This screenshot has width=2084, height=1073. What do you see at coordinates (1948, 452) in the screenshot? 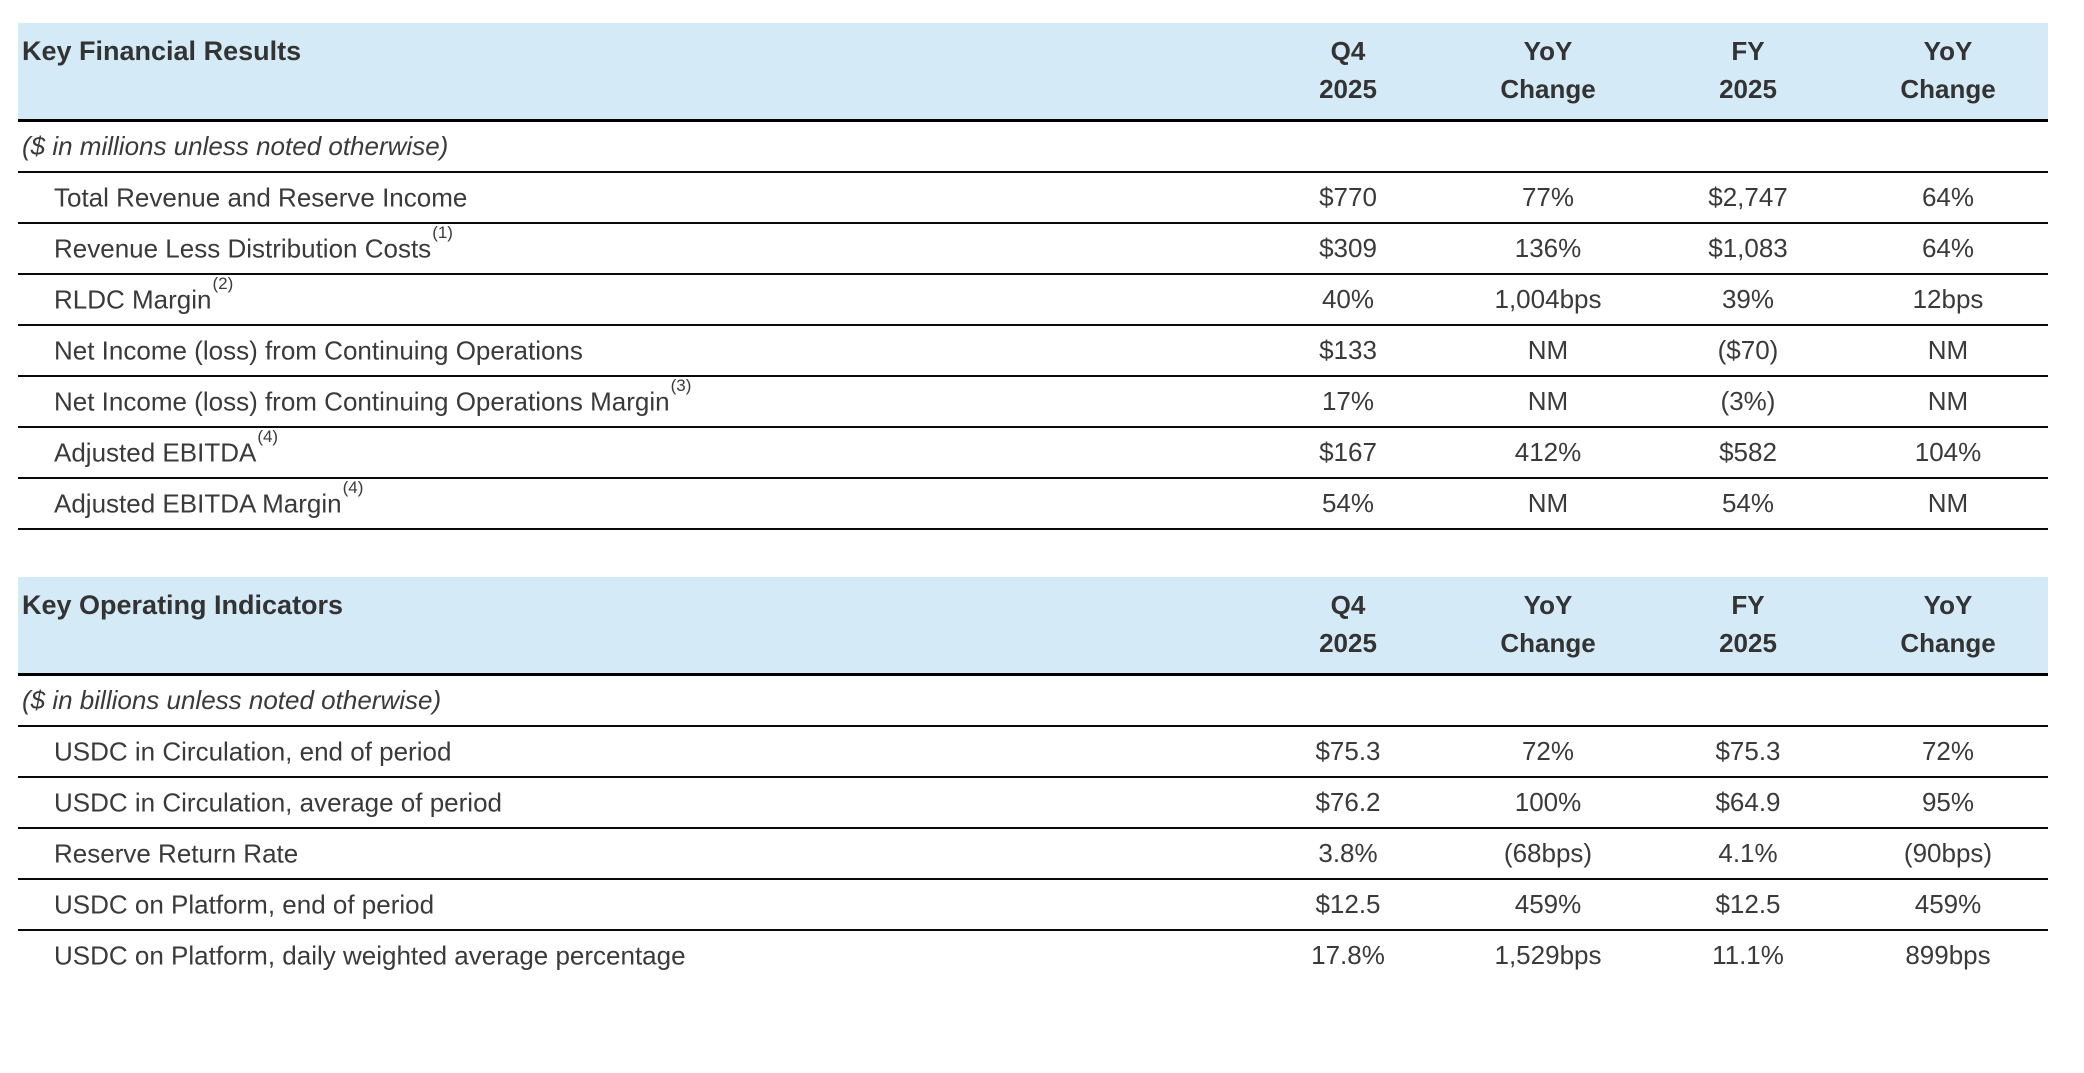
I see `cell-yoy-change-fy: 104%` at bounding box center [1948, 452].